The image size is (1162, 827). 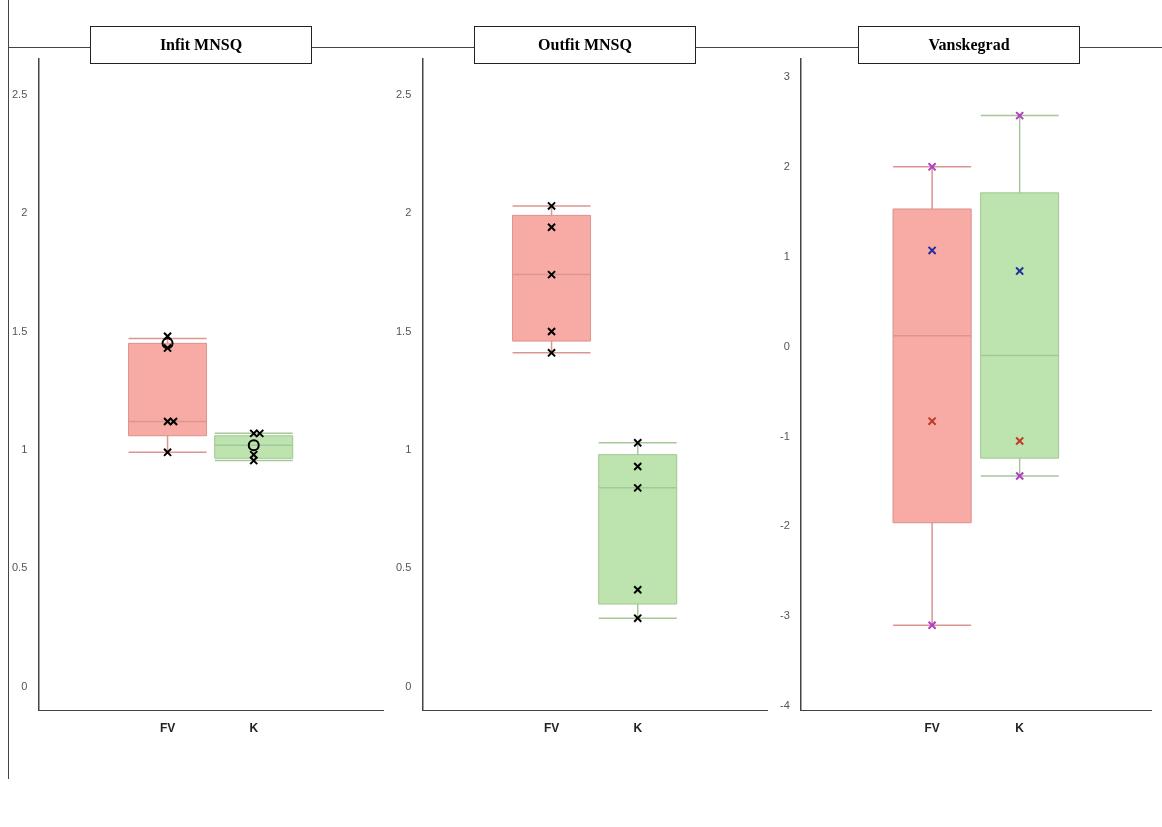 I want to click on y-tick-label: -4, so click(x=785, y=705).